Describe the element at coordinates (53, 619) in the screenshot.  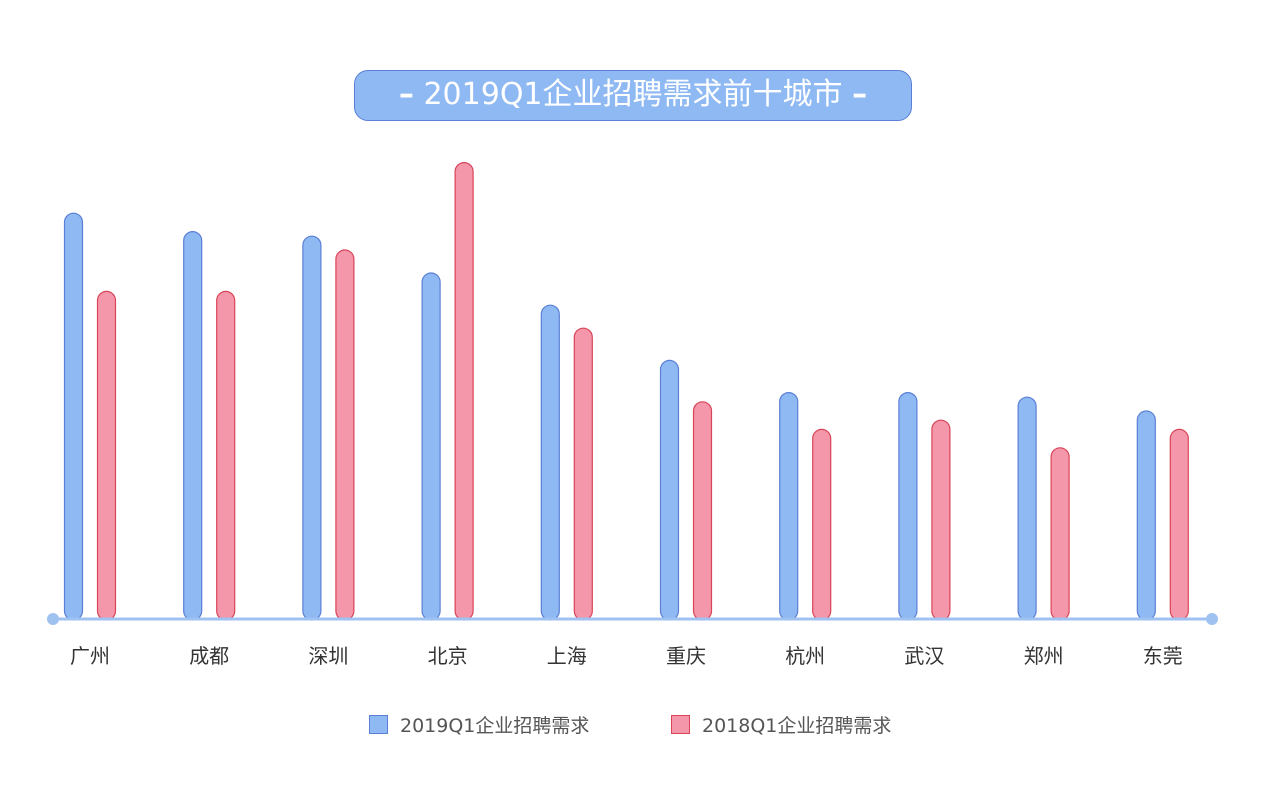
I see `x-axis-start-dot` at that location.